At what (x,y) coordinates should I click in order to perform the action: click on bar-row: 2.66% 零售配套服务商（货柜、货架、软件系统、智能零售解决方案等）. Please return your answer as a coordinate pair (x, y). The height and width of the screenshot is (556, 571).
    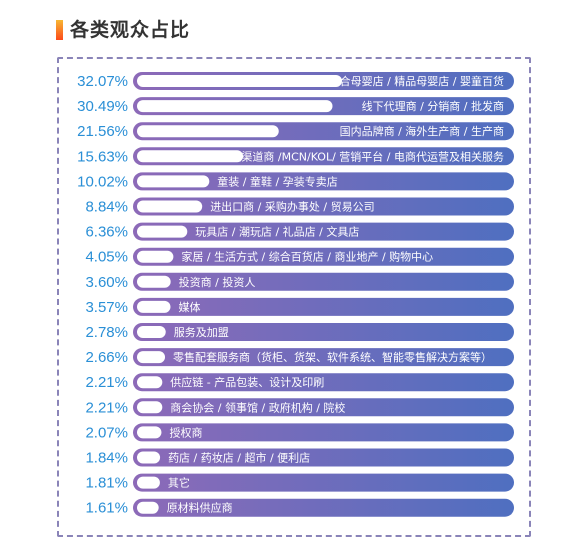
    Looking at the image, I should click on (299, 357).